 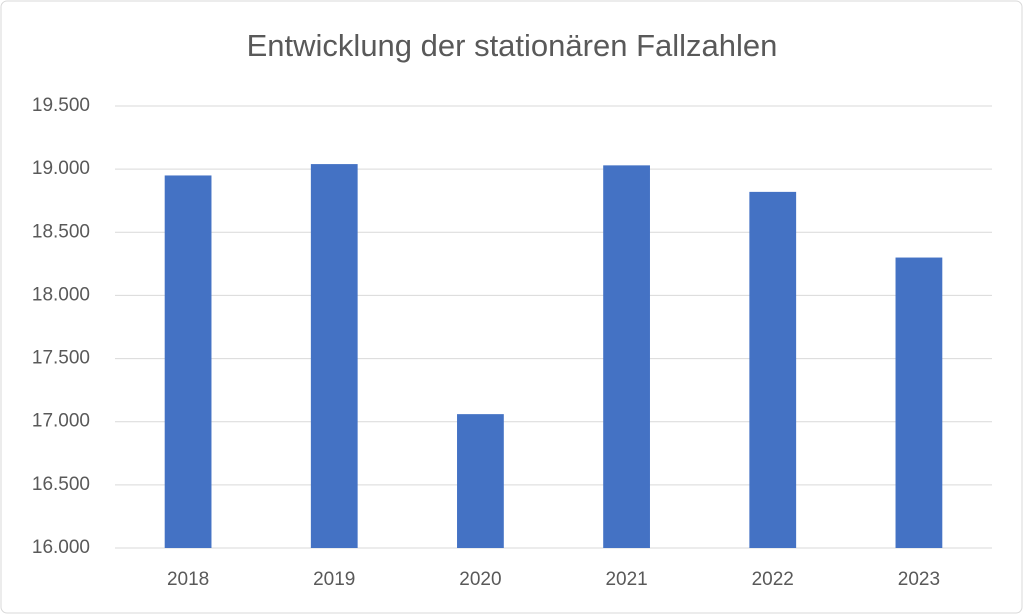 What do you see at coordinates (512, 45) in the screenshot?
I see `chart-title: Entwicklung der stationären Fallzahlen` at bounding box center [512, 45].